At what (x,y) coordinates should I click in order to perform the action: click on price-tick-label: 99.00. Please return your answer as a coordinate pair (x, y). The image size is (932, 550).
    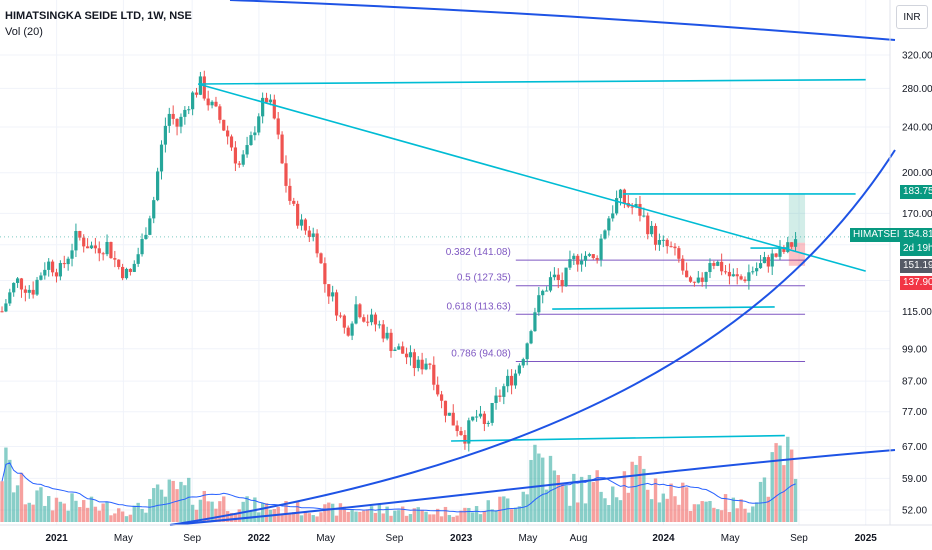
    Looking at the image, I should click on (914, 349).